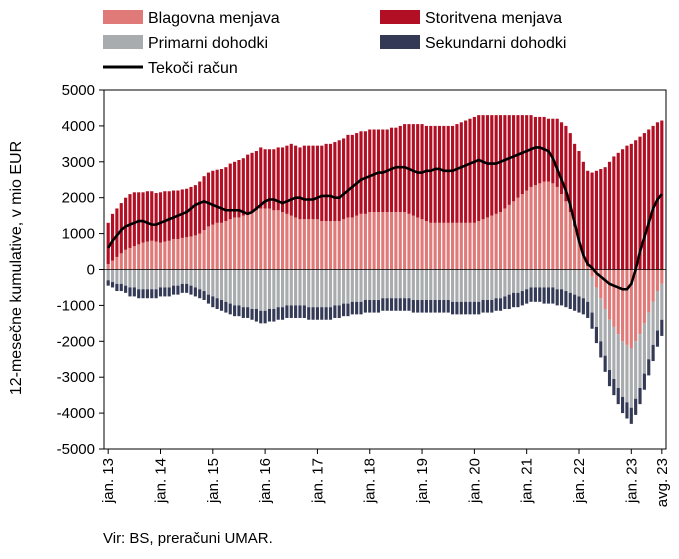 This screenshot has width=679, height=559. What do you see at coordinates (370, 481) in the screenshot?
I see `x-tick-label: jan. 18` at bounding box center [370, 481].